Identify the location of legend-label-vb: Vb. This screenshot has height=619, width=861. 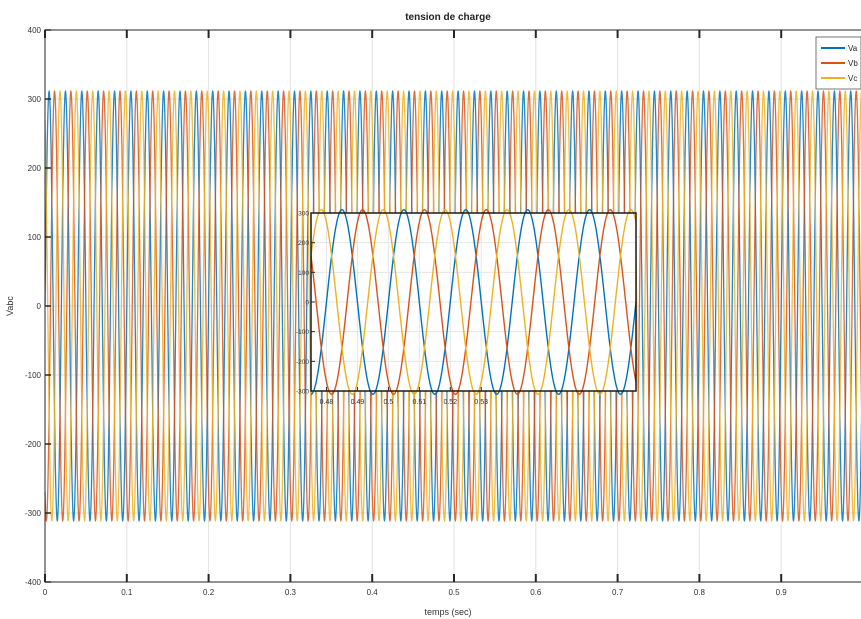
(853, 63).